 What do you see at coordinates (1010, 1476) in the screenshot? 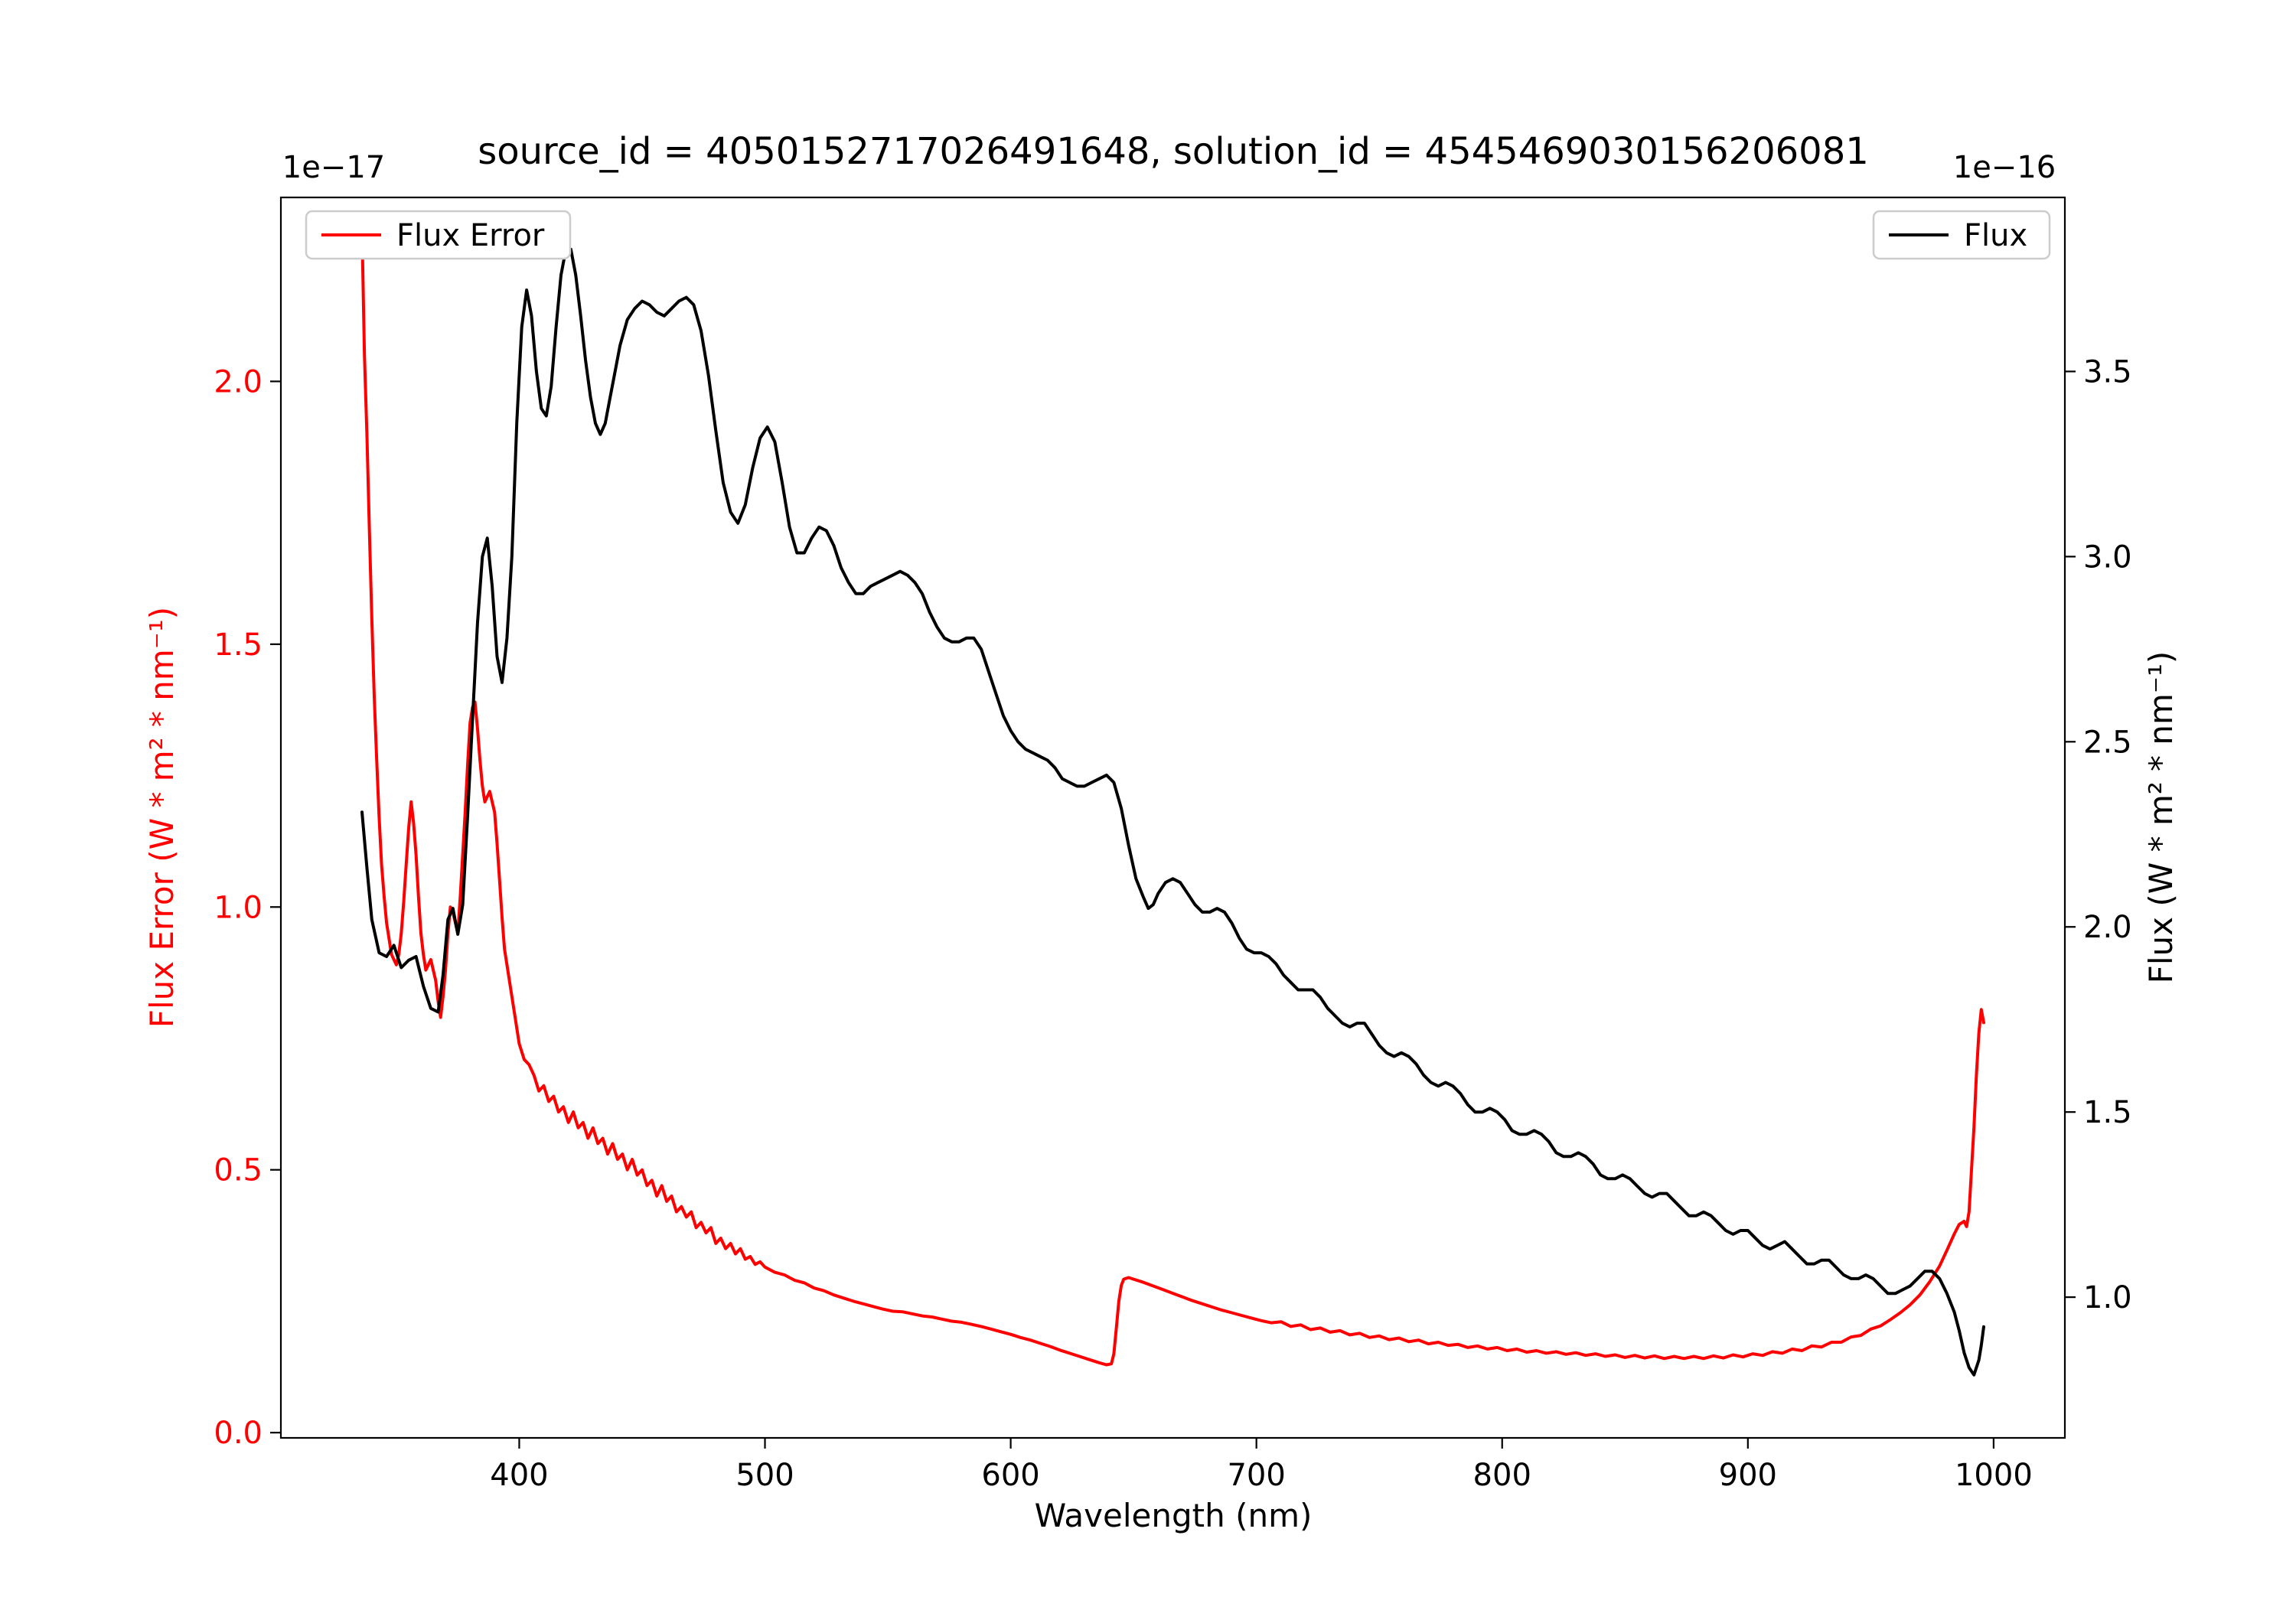
I see `x-tick-label: 600` at bounding box center [1010, 1476].